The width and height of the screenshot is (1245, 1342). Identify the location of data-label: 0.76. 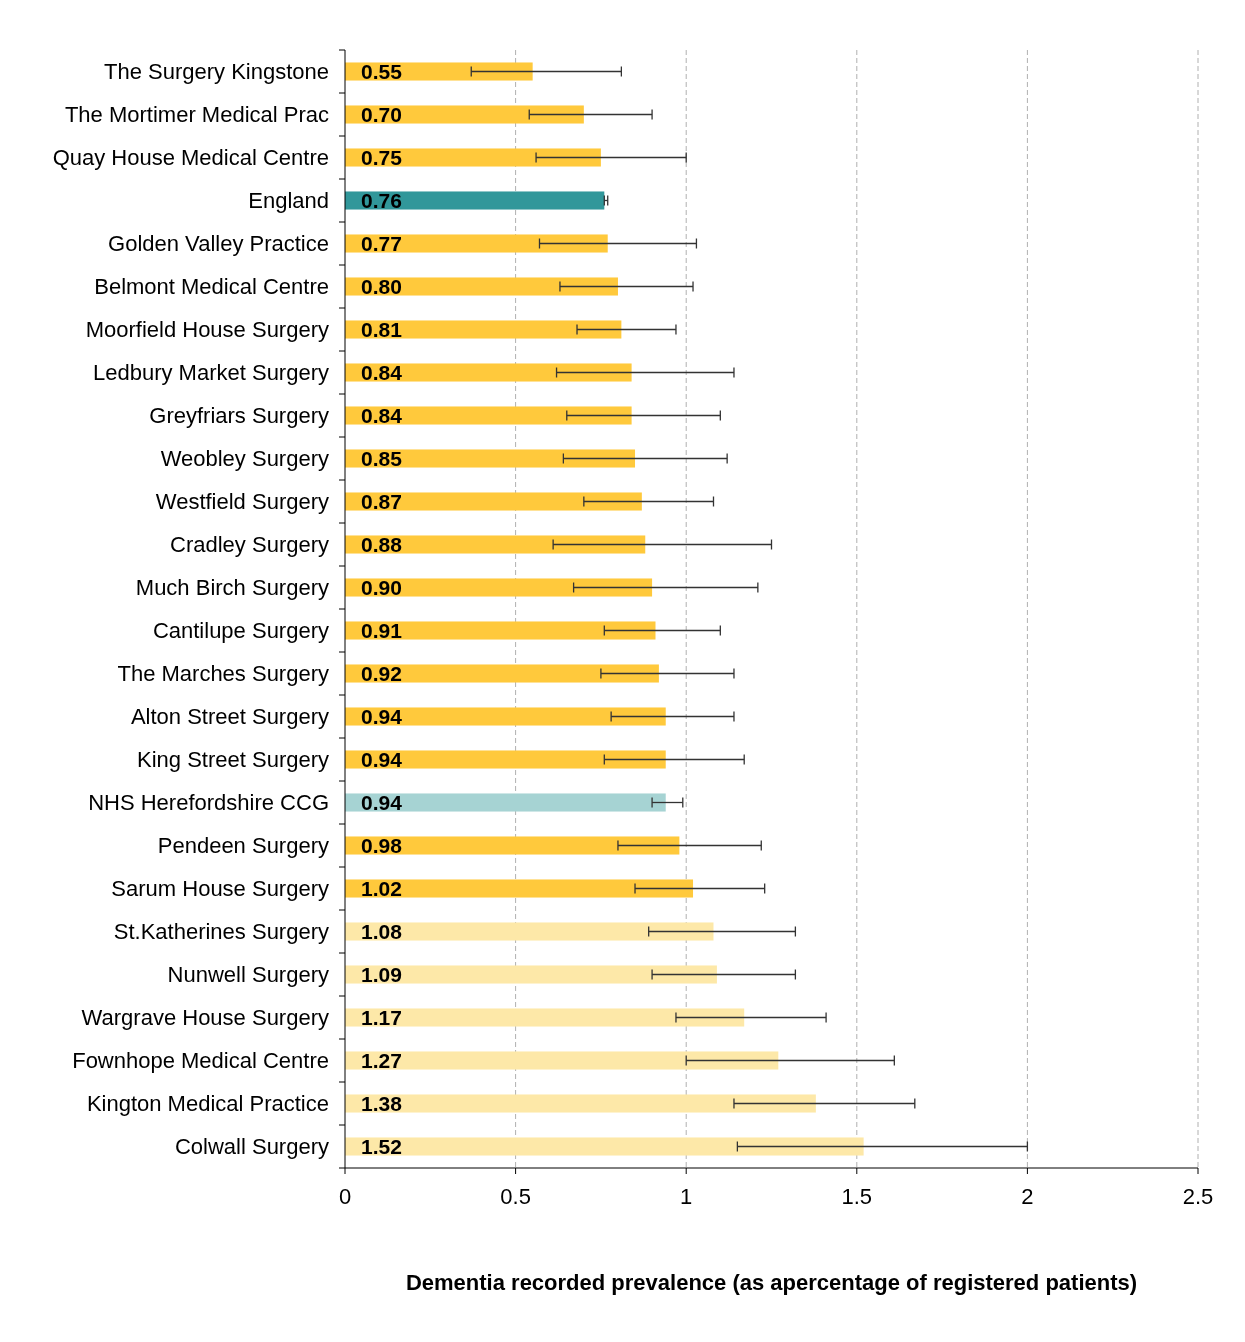
(381, 201).